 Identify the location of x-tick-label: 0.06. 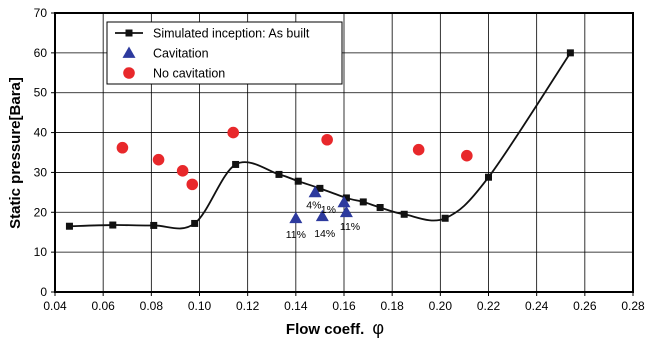
(103, 306).